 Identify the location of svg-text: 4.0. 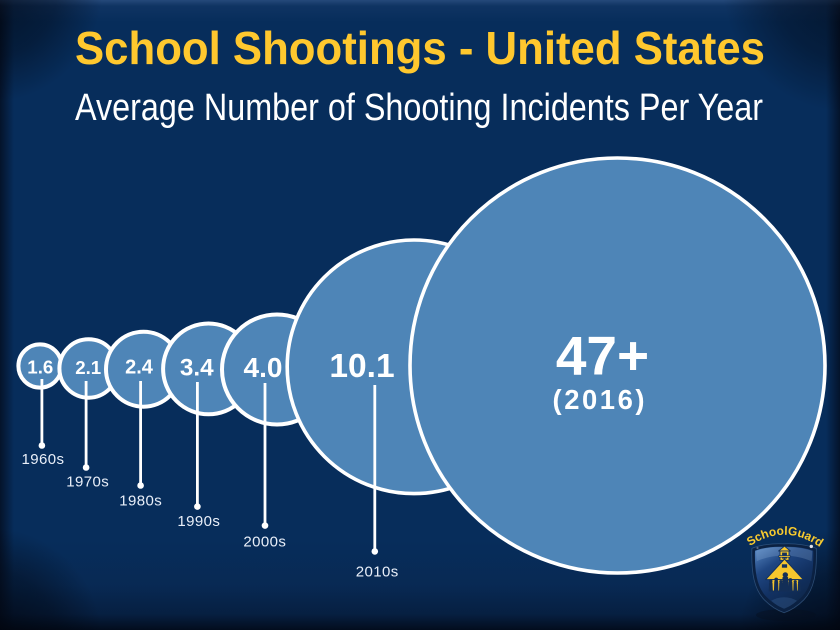
(263, 367).